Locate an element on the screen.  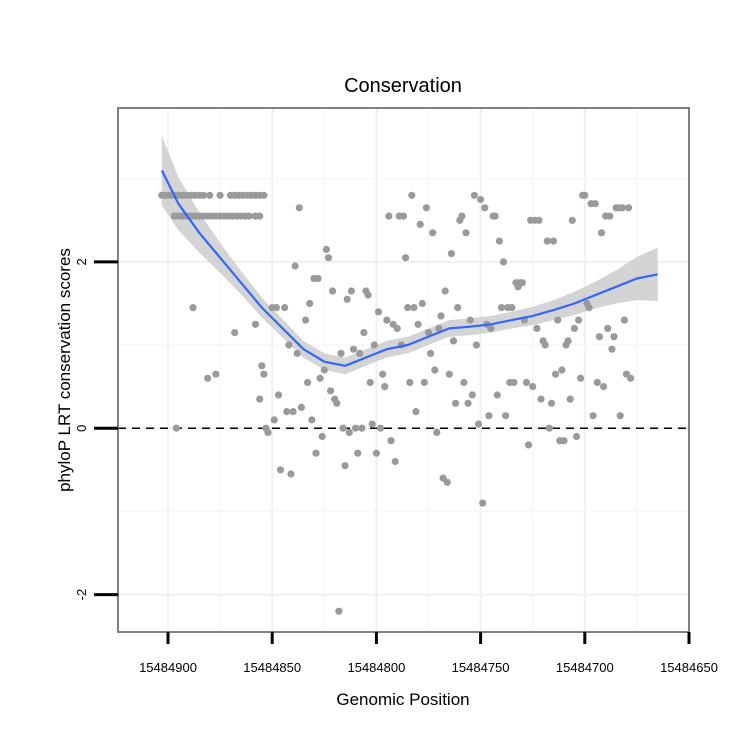
x-tick-label: 15484900 is located at coordinates (168, 667).